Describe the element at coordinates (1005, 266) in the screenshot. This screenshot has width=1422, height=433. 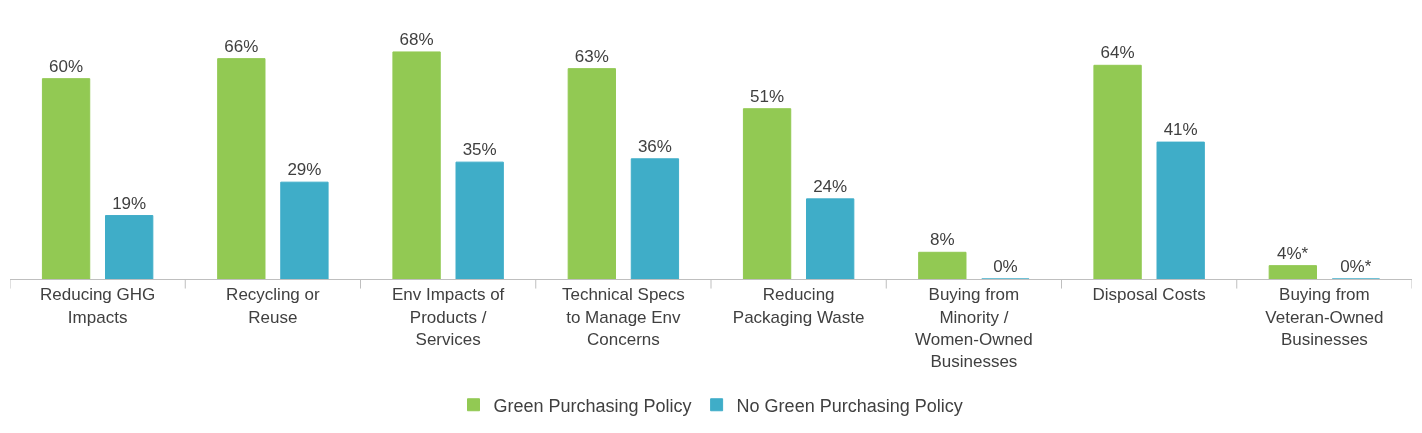
I see `data-label: 0%` at that location.